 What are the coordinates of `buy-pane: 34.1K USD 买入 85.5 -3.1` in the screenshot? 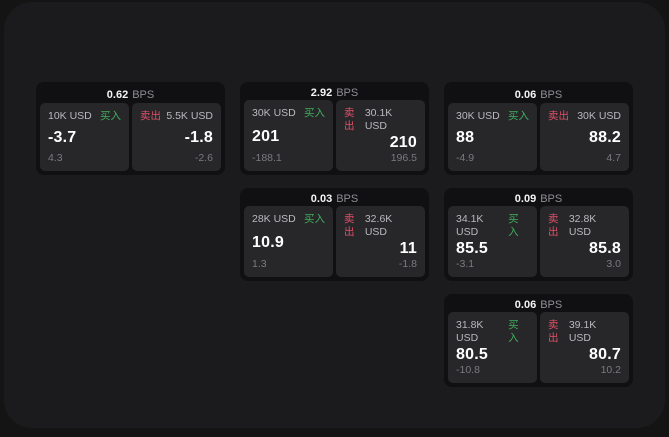 It's located at (492, 241).